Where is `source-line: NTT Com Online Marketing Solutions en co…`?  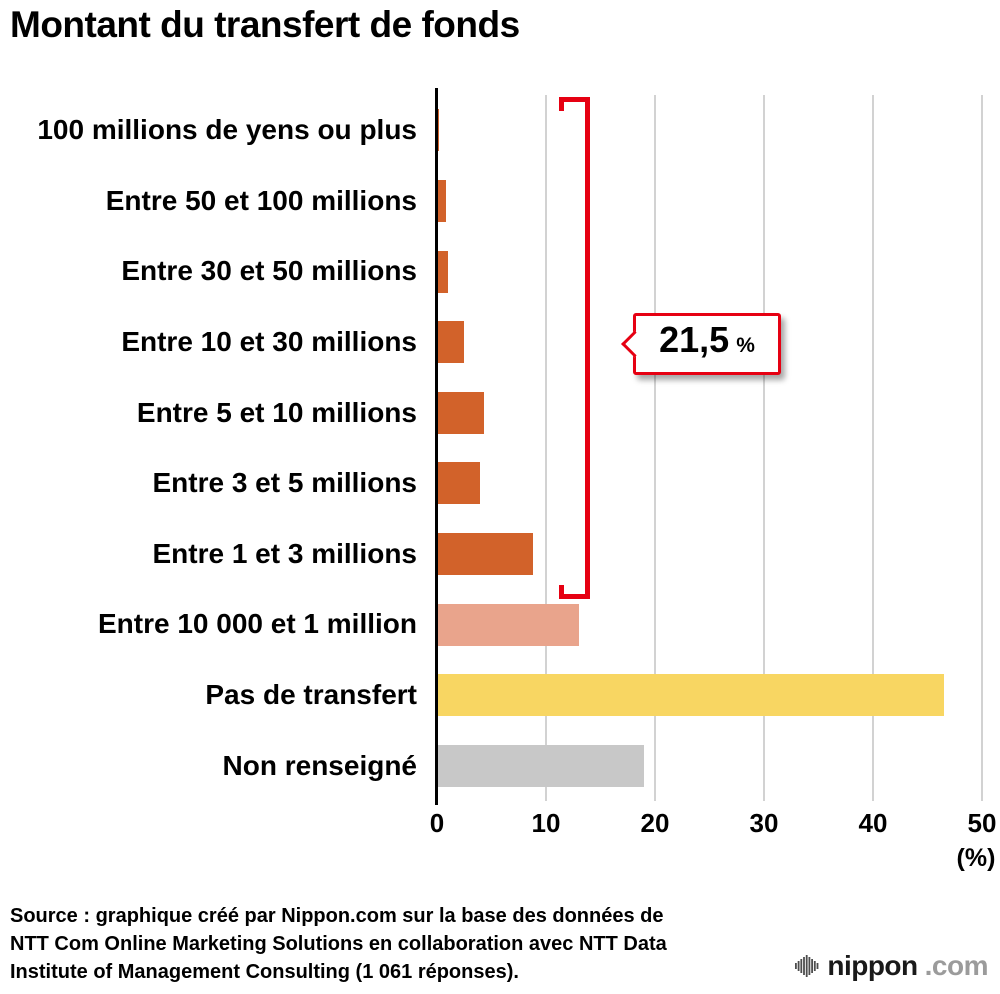 source-line: NTT Com Online Marketing Solutions en co… is located at coordinates (338, 944).